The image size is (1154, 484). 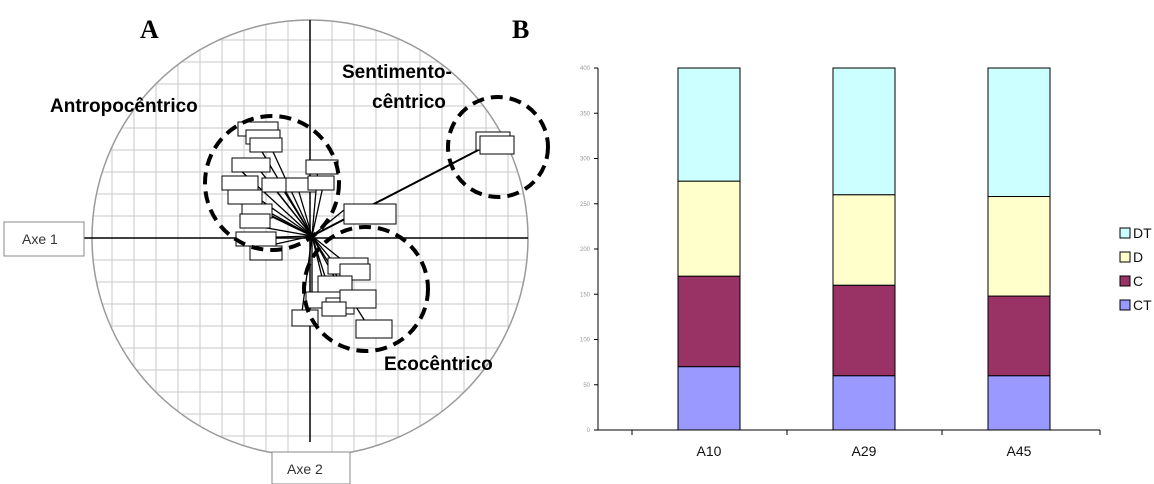 I want to click on y-tick-label: 250, so click(x=585, y=205).